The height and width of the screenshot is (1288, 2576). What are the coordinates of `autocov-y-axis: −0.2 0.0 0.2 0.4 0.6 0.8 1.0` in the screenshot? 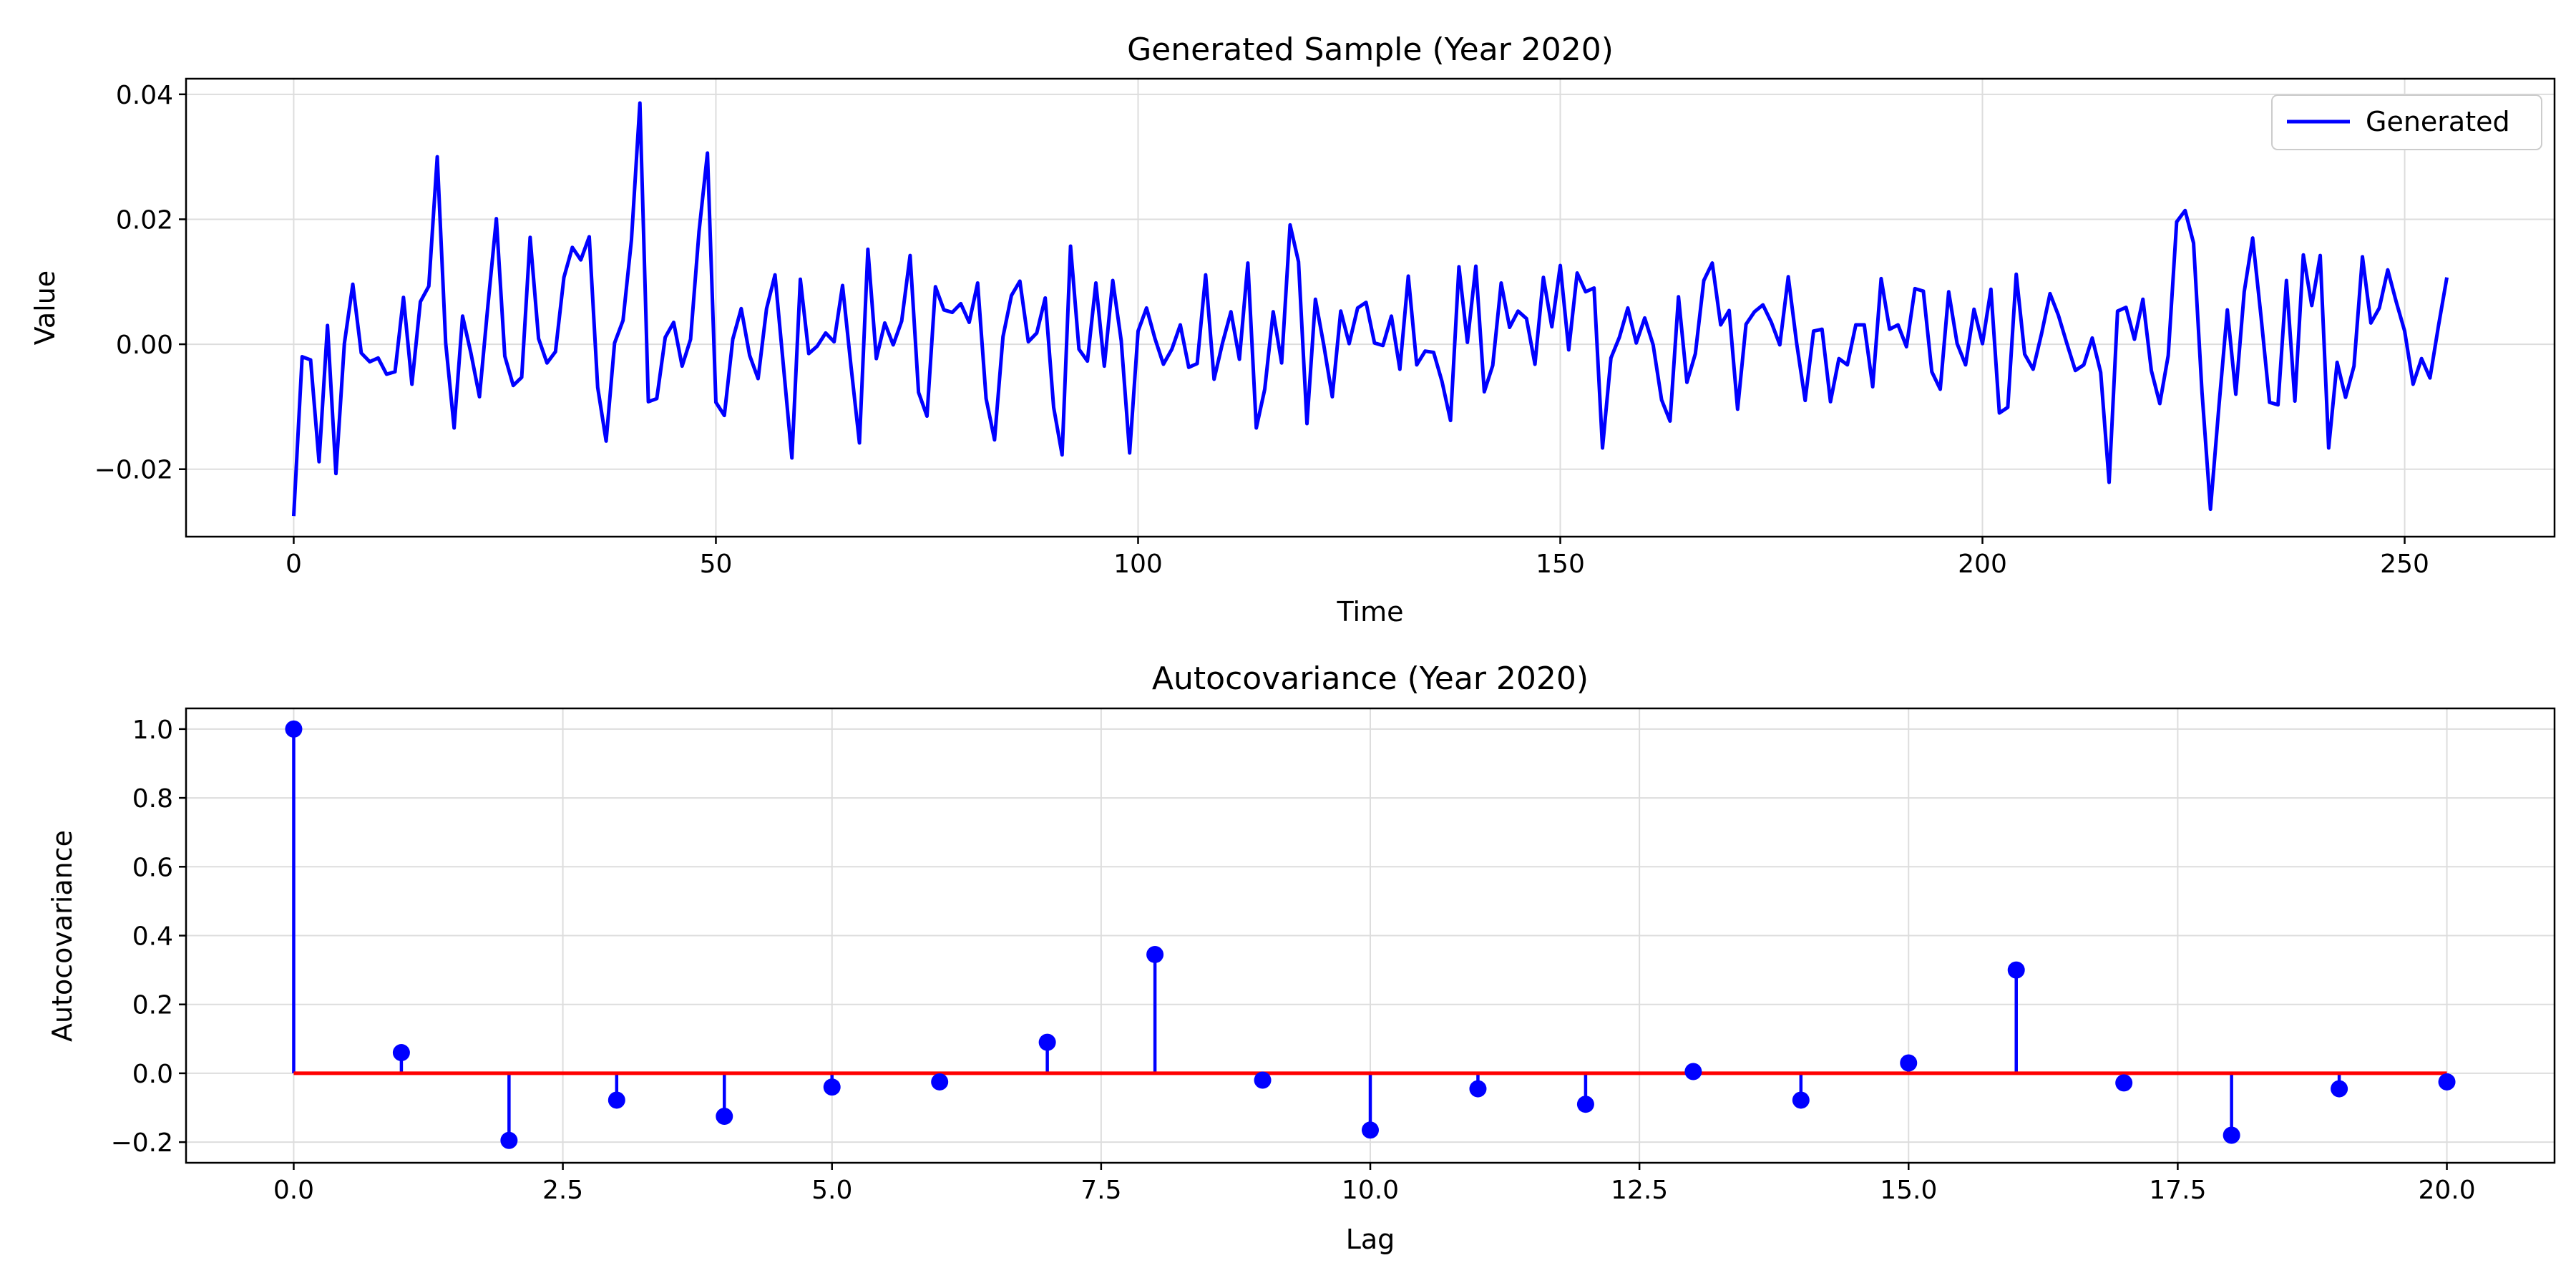 It's located at (148, 937).